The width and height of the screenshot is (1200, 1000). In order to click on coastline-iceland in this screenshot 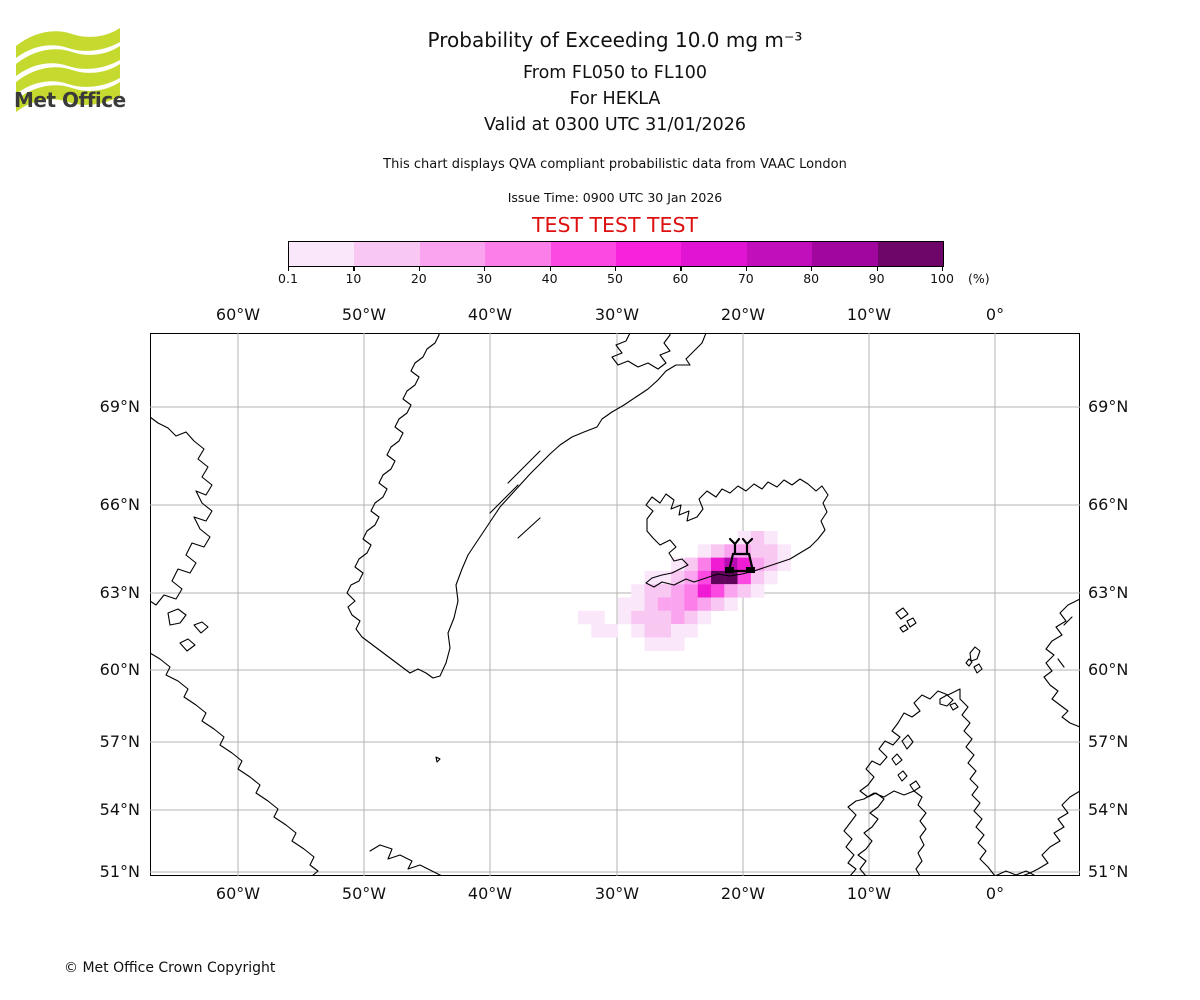, I will do `click(737, 533)`.